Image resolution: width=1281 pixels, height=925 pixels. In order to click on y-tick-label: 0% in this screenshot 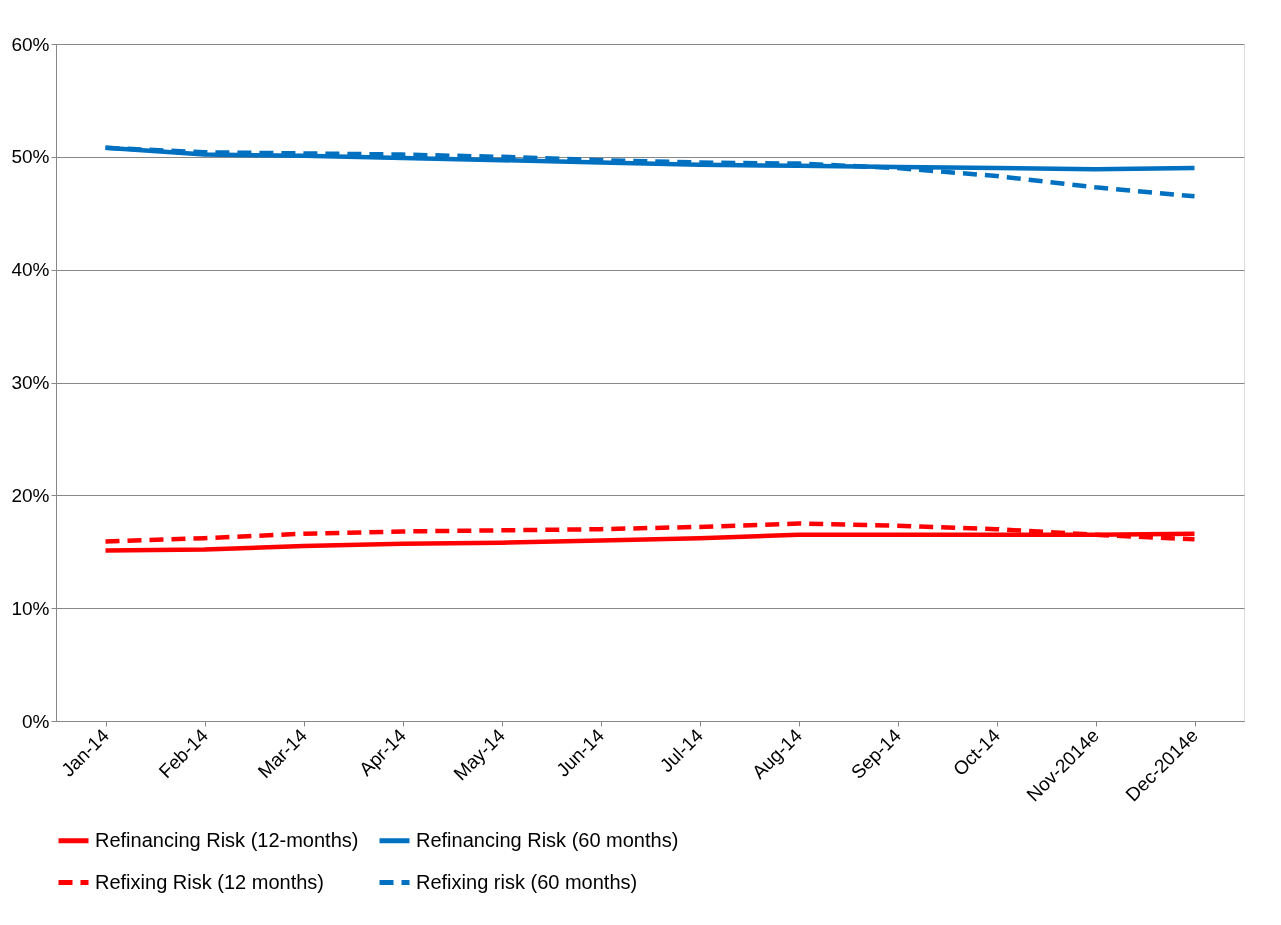, I will do `click(36, 721)`.